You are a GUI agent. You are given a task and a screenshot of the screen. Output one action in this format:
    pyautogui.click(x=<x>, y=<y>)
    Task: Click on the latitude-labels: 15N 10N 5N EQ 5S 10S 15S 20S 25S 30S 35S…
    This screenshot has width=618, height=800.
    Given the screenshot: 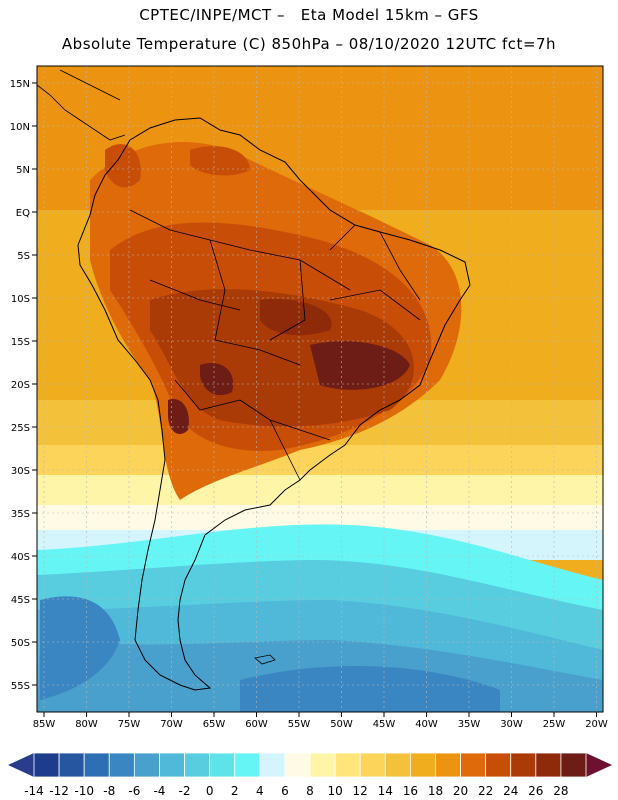 What is the action you would take?
    pyautogui.click(x=20, y=385)
    